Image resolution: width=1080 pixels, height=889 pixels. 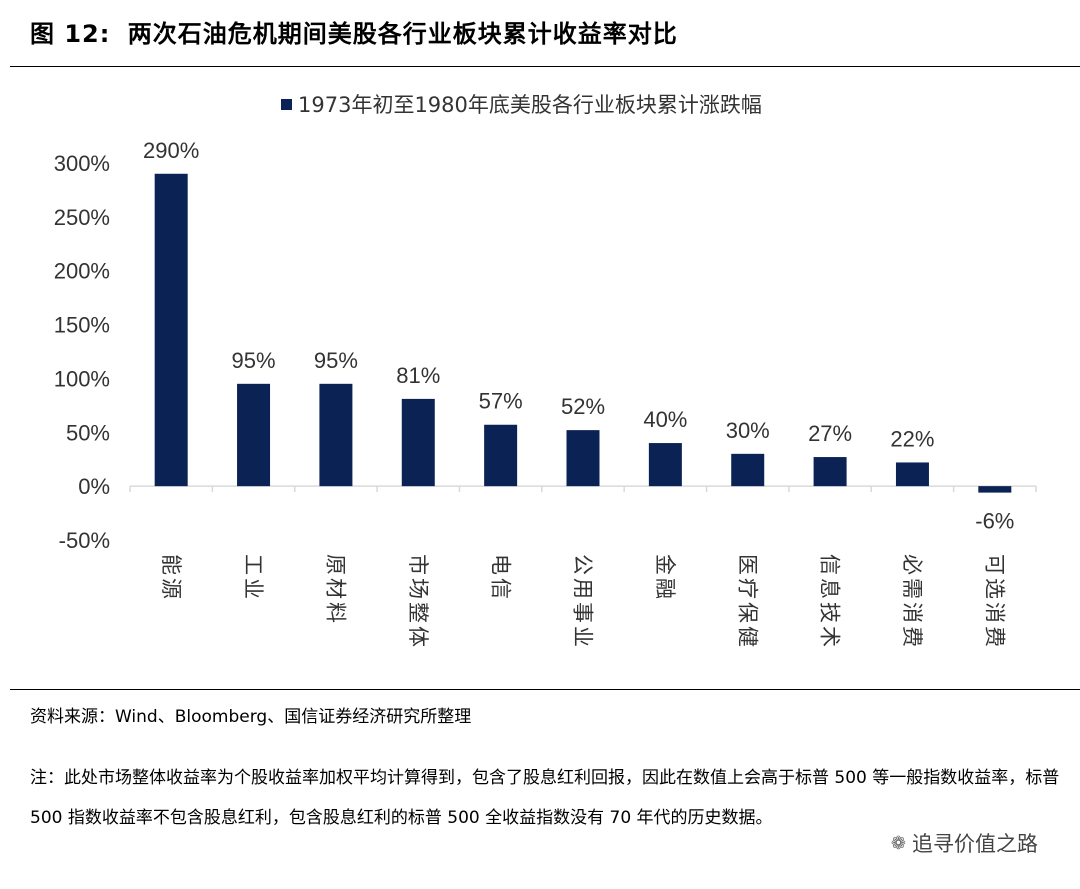 I want to click on wechat-icon: ❁, so click(x=898, y=843).